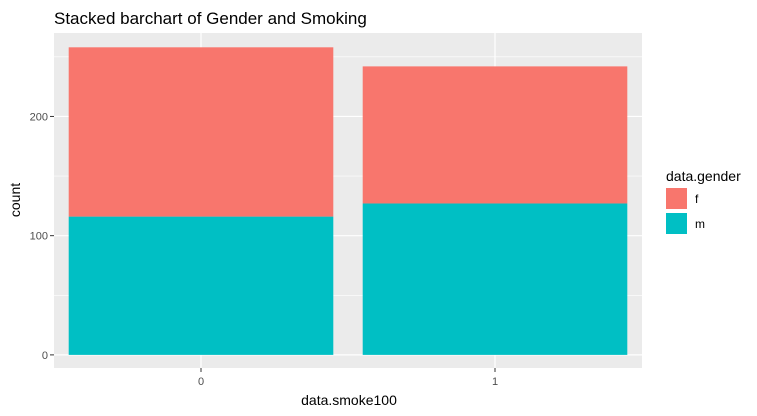 This screenshot has width=757, height=416. Describe the element at coordinates (700, 224) in the screenshot. I see `legend-label-m: m` at that location.